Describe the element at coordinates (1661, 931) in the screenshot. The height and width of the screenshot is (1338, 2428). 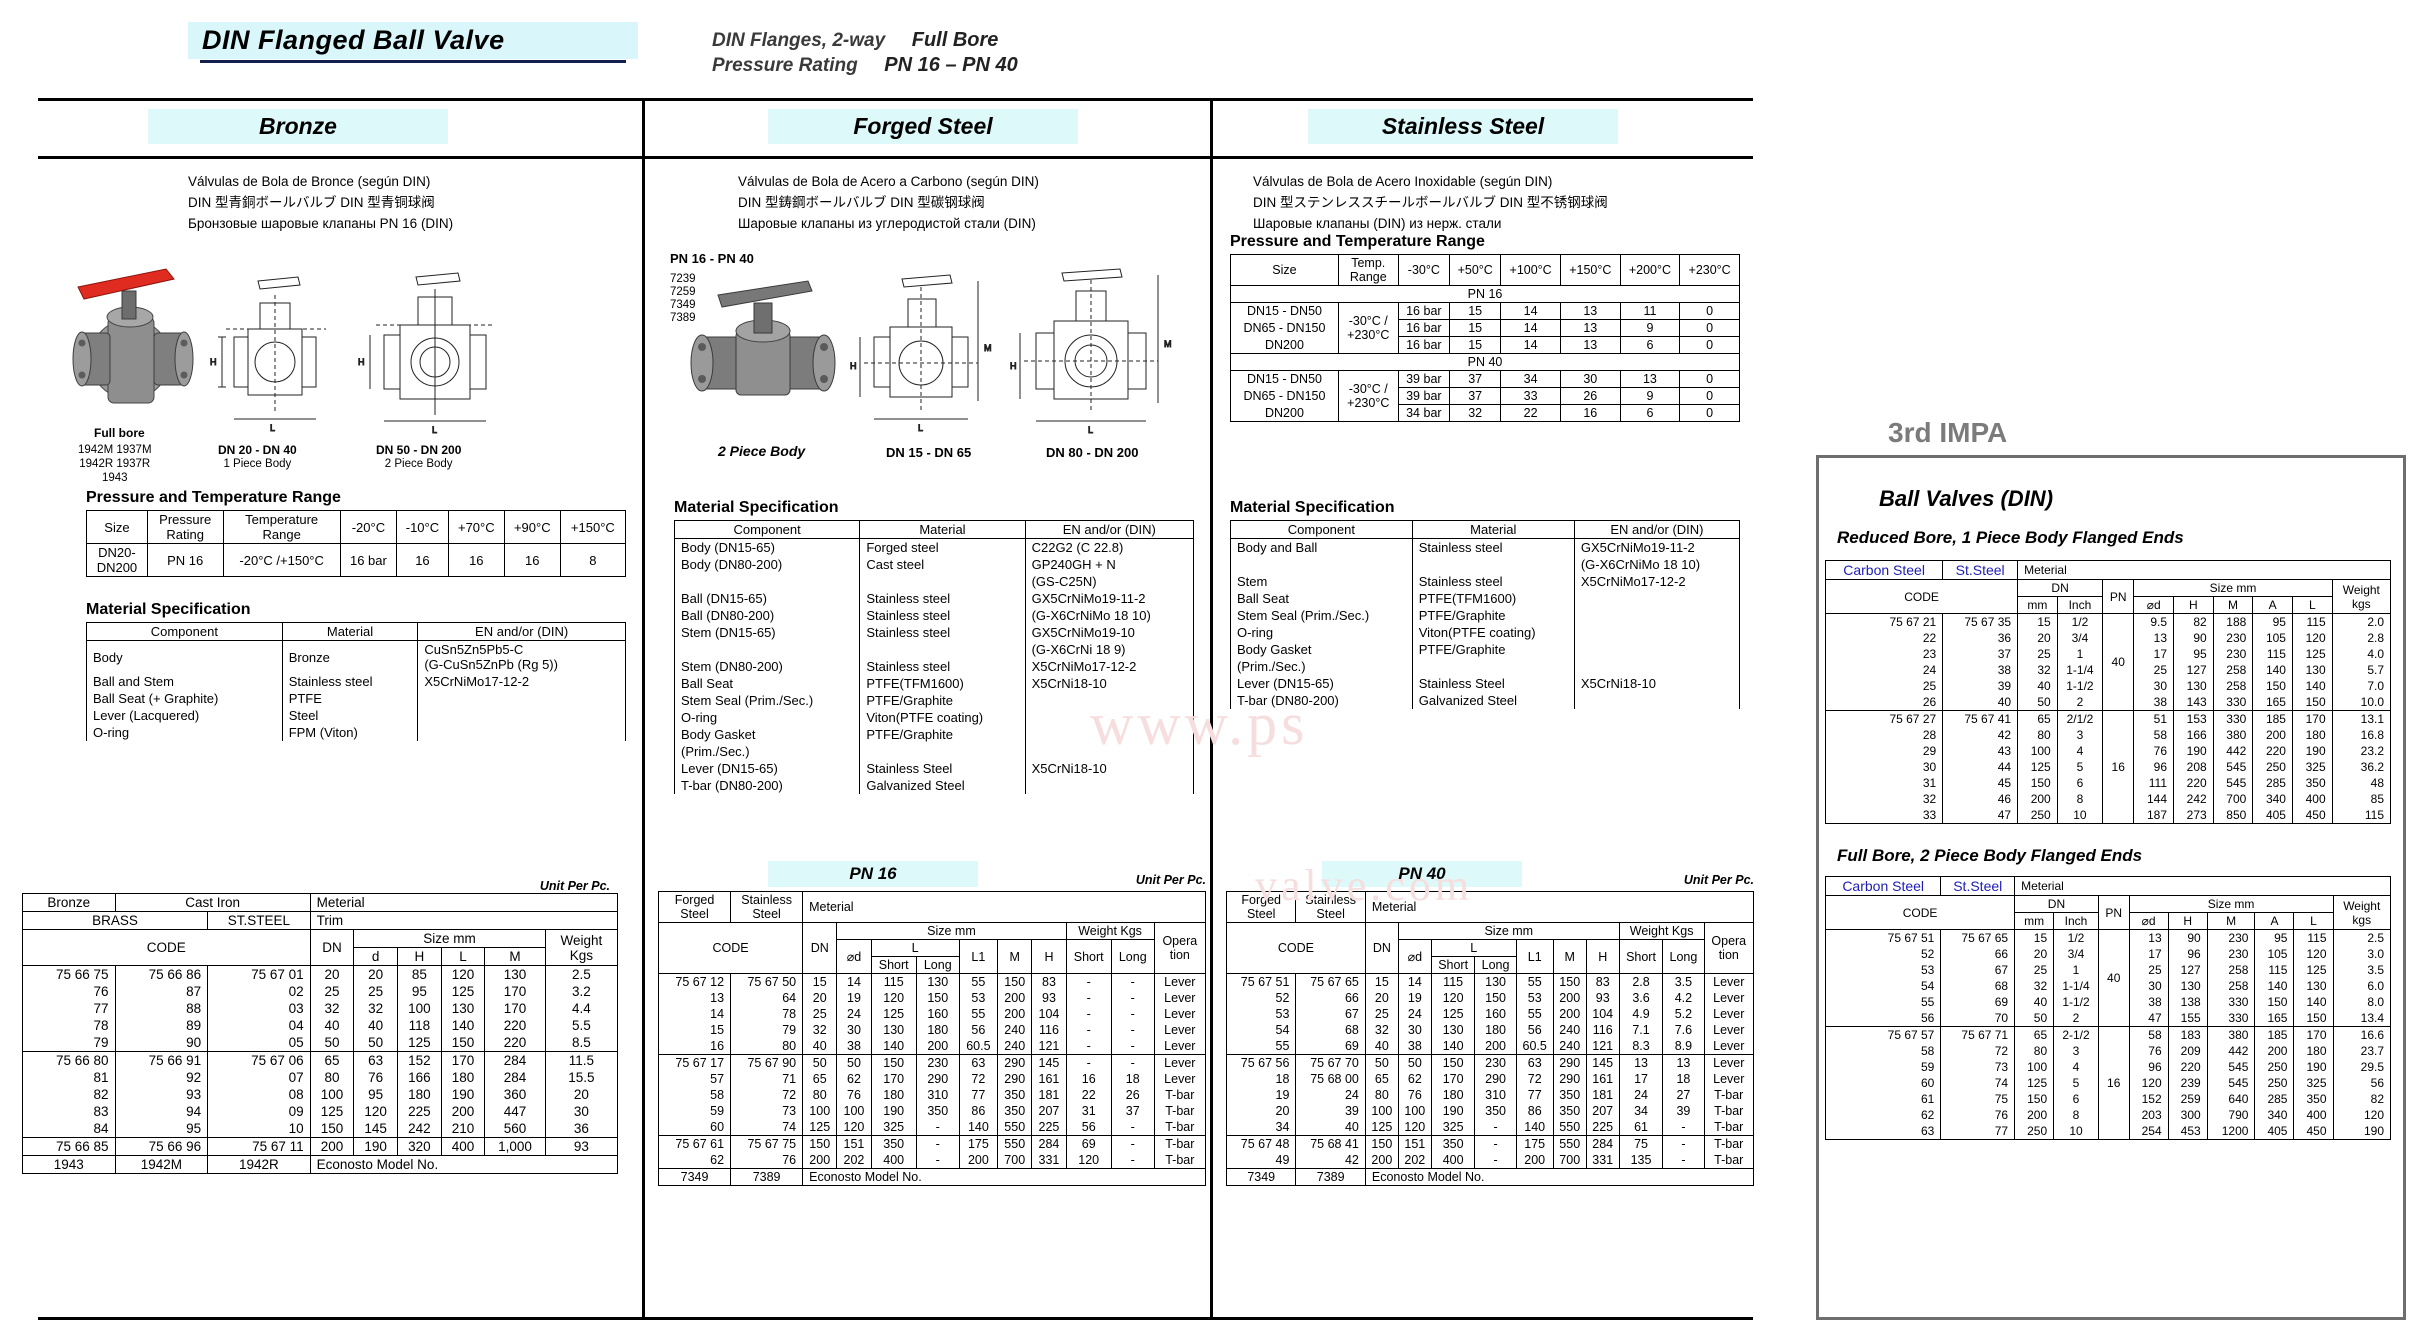
I see `table-header-cell: Weight Kgs` at that location.